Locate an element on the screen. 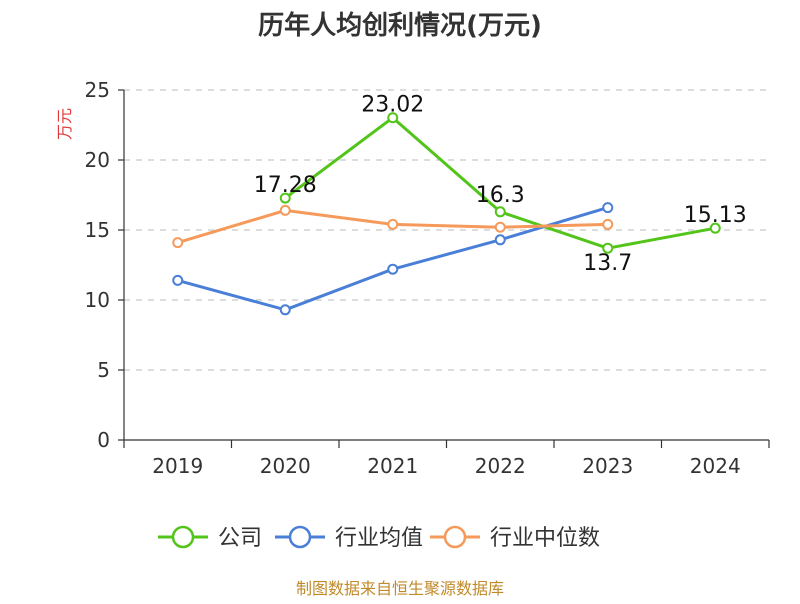 The width and height of the screenshot is (800, 604). x-tick-label: 2020 is located at coordinates (285, 466).